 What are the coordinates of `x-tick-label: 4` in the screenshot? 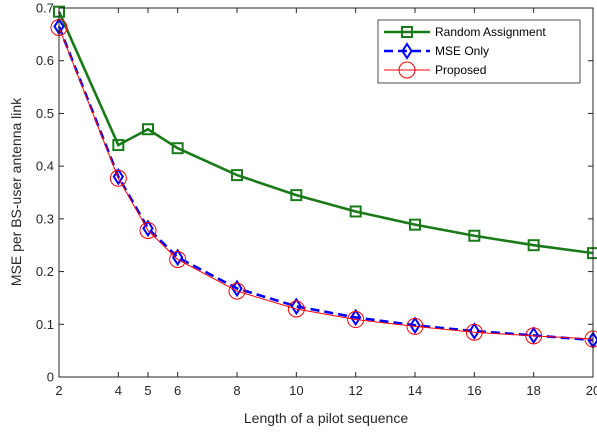 It's located at (118, 390).